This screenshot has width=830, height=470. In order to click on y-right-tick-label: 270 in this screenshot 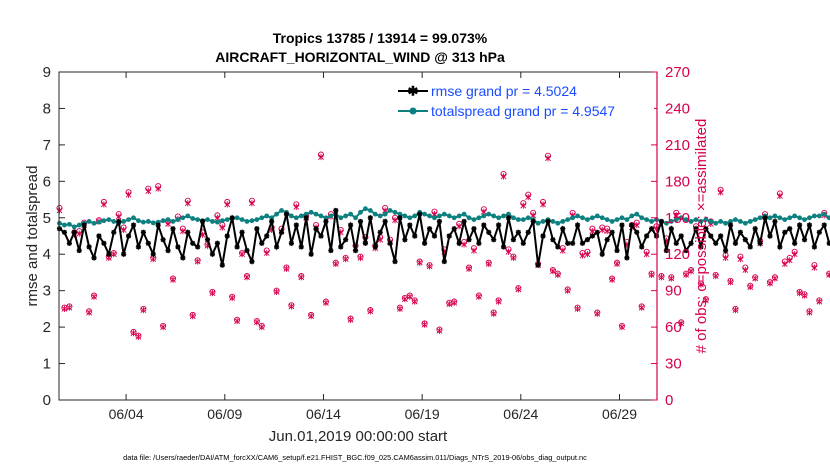, I will do `click(677, 72)`.